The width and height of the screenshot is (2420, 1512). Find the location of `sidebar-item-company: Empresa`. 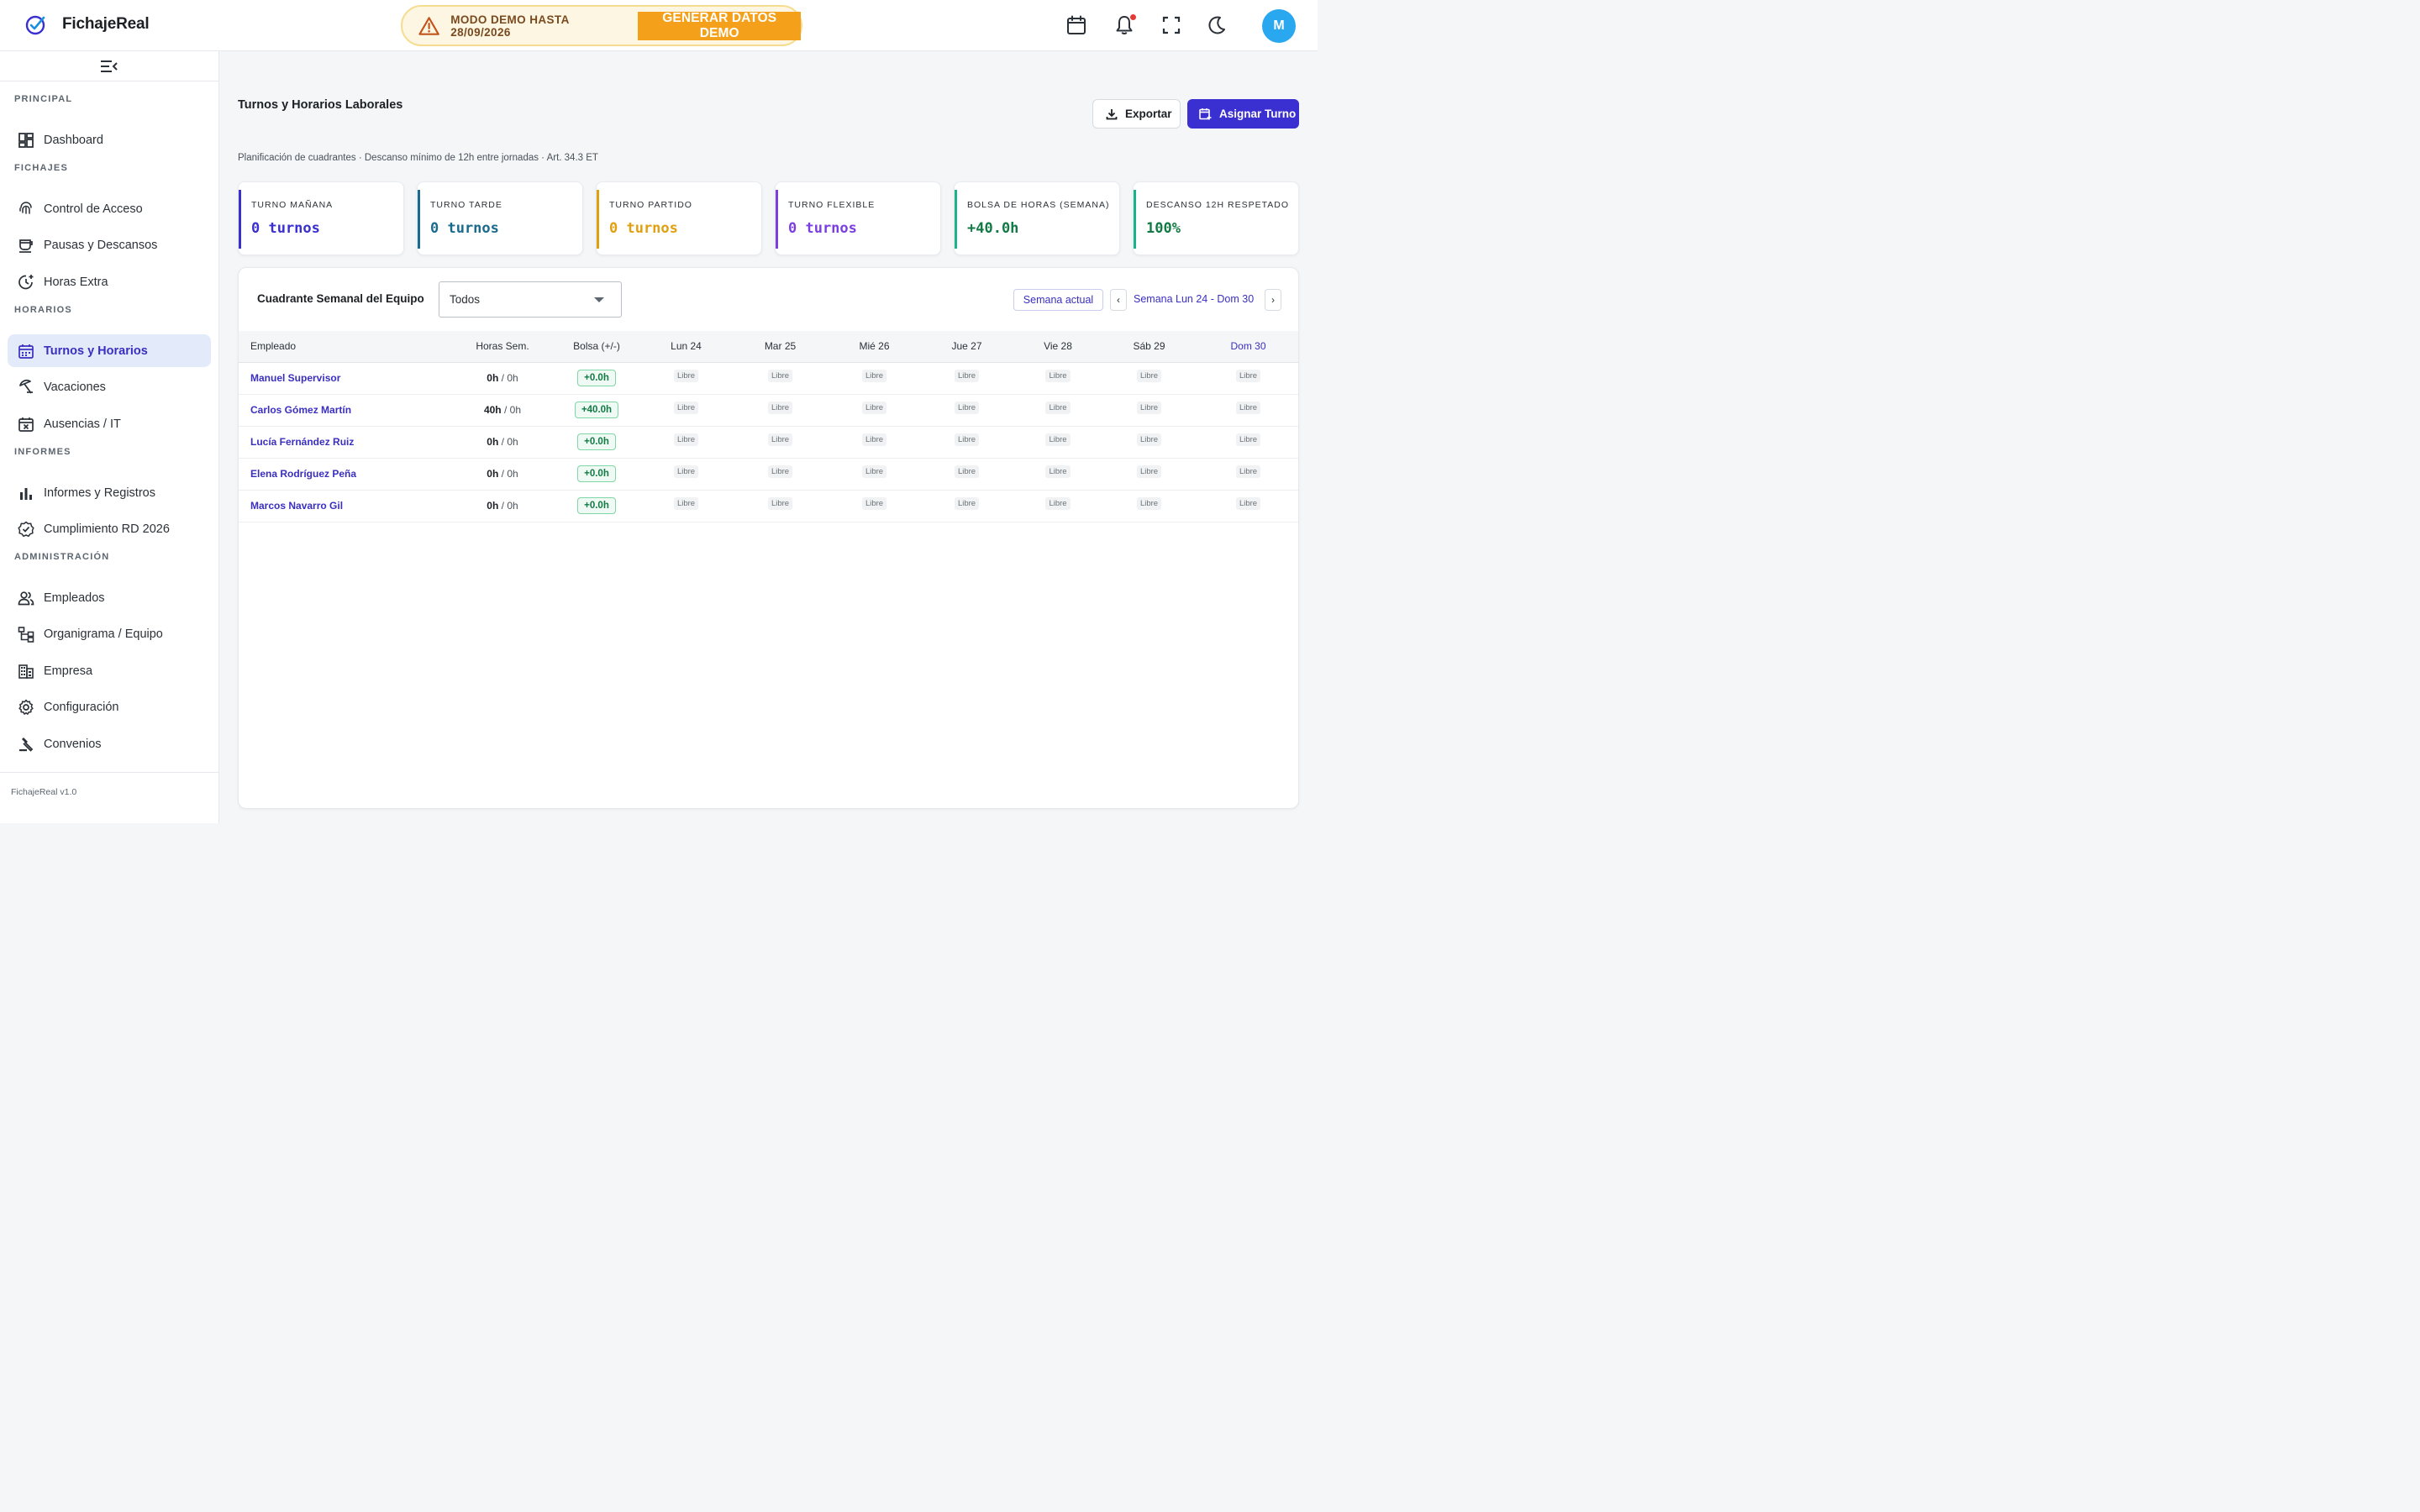

sidebar-item-company: Empresa is located at coordinates (109, 670).